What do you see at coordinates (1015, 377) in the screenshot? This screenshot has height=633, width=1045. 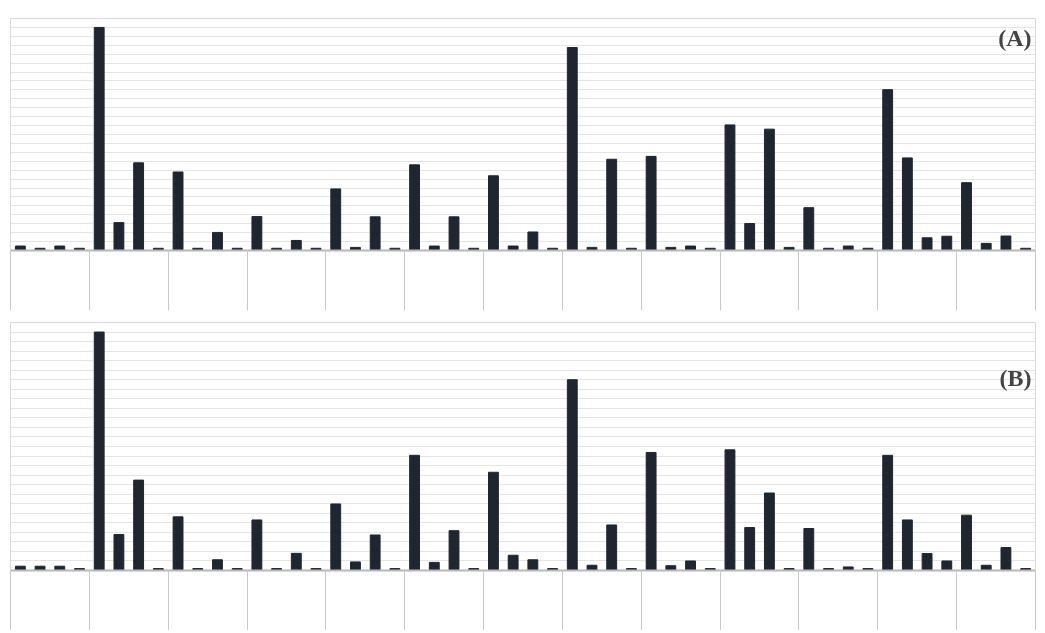 I see `annotation: (B)` at bounding box center [1015, 377].